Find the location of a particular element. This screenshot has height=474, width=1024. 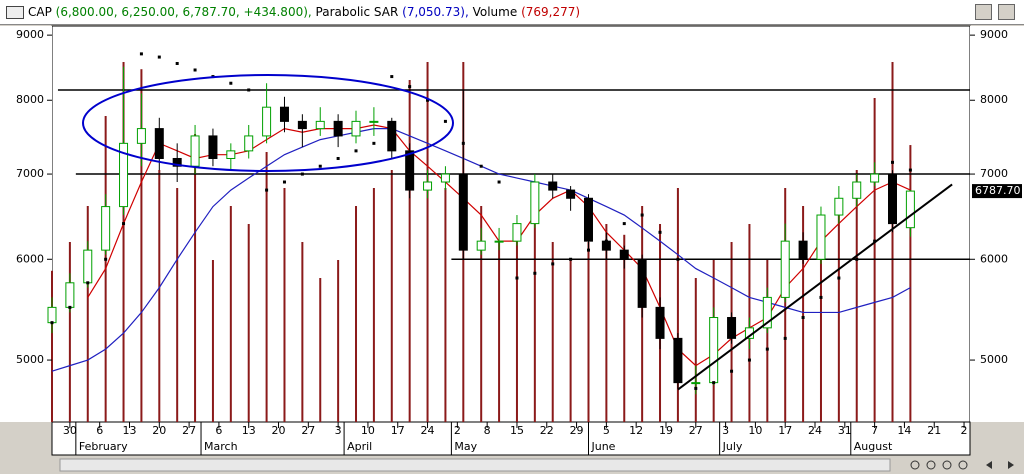

month-label: February is located at coordinates (103, 446).